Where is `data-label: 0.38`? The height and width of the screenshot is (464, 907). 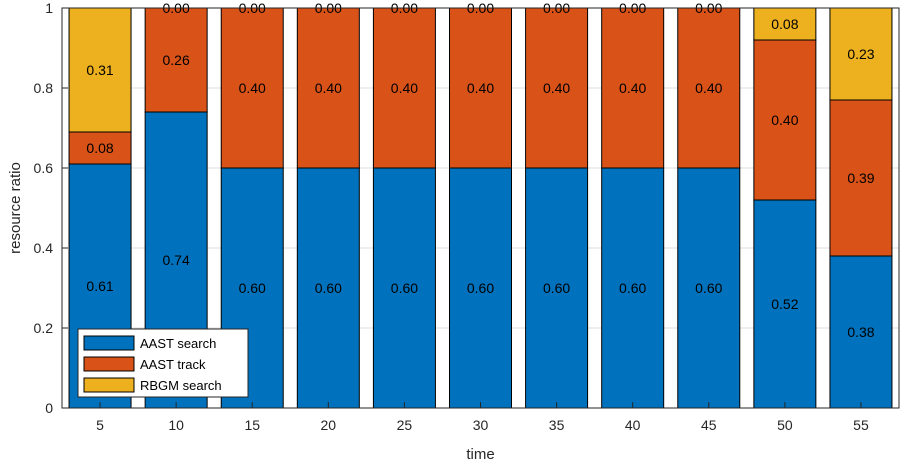 data-label: 0.38 is located at coordinates (860, 332).